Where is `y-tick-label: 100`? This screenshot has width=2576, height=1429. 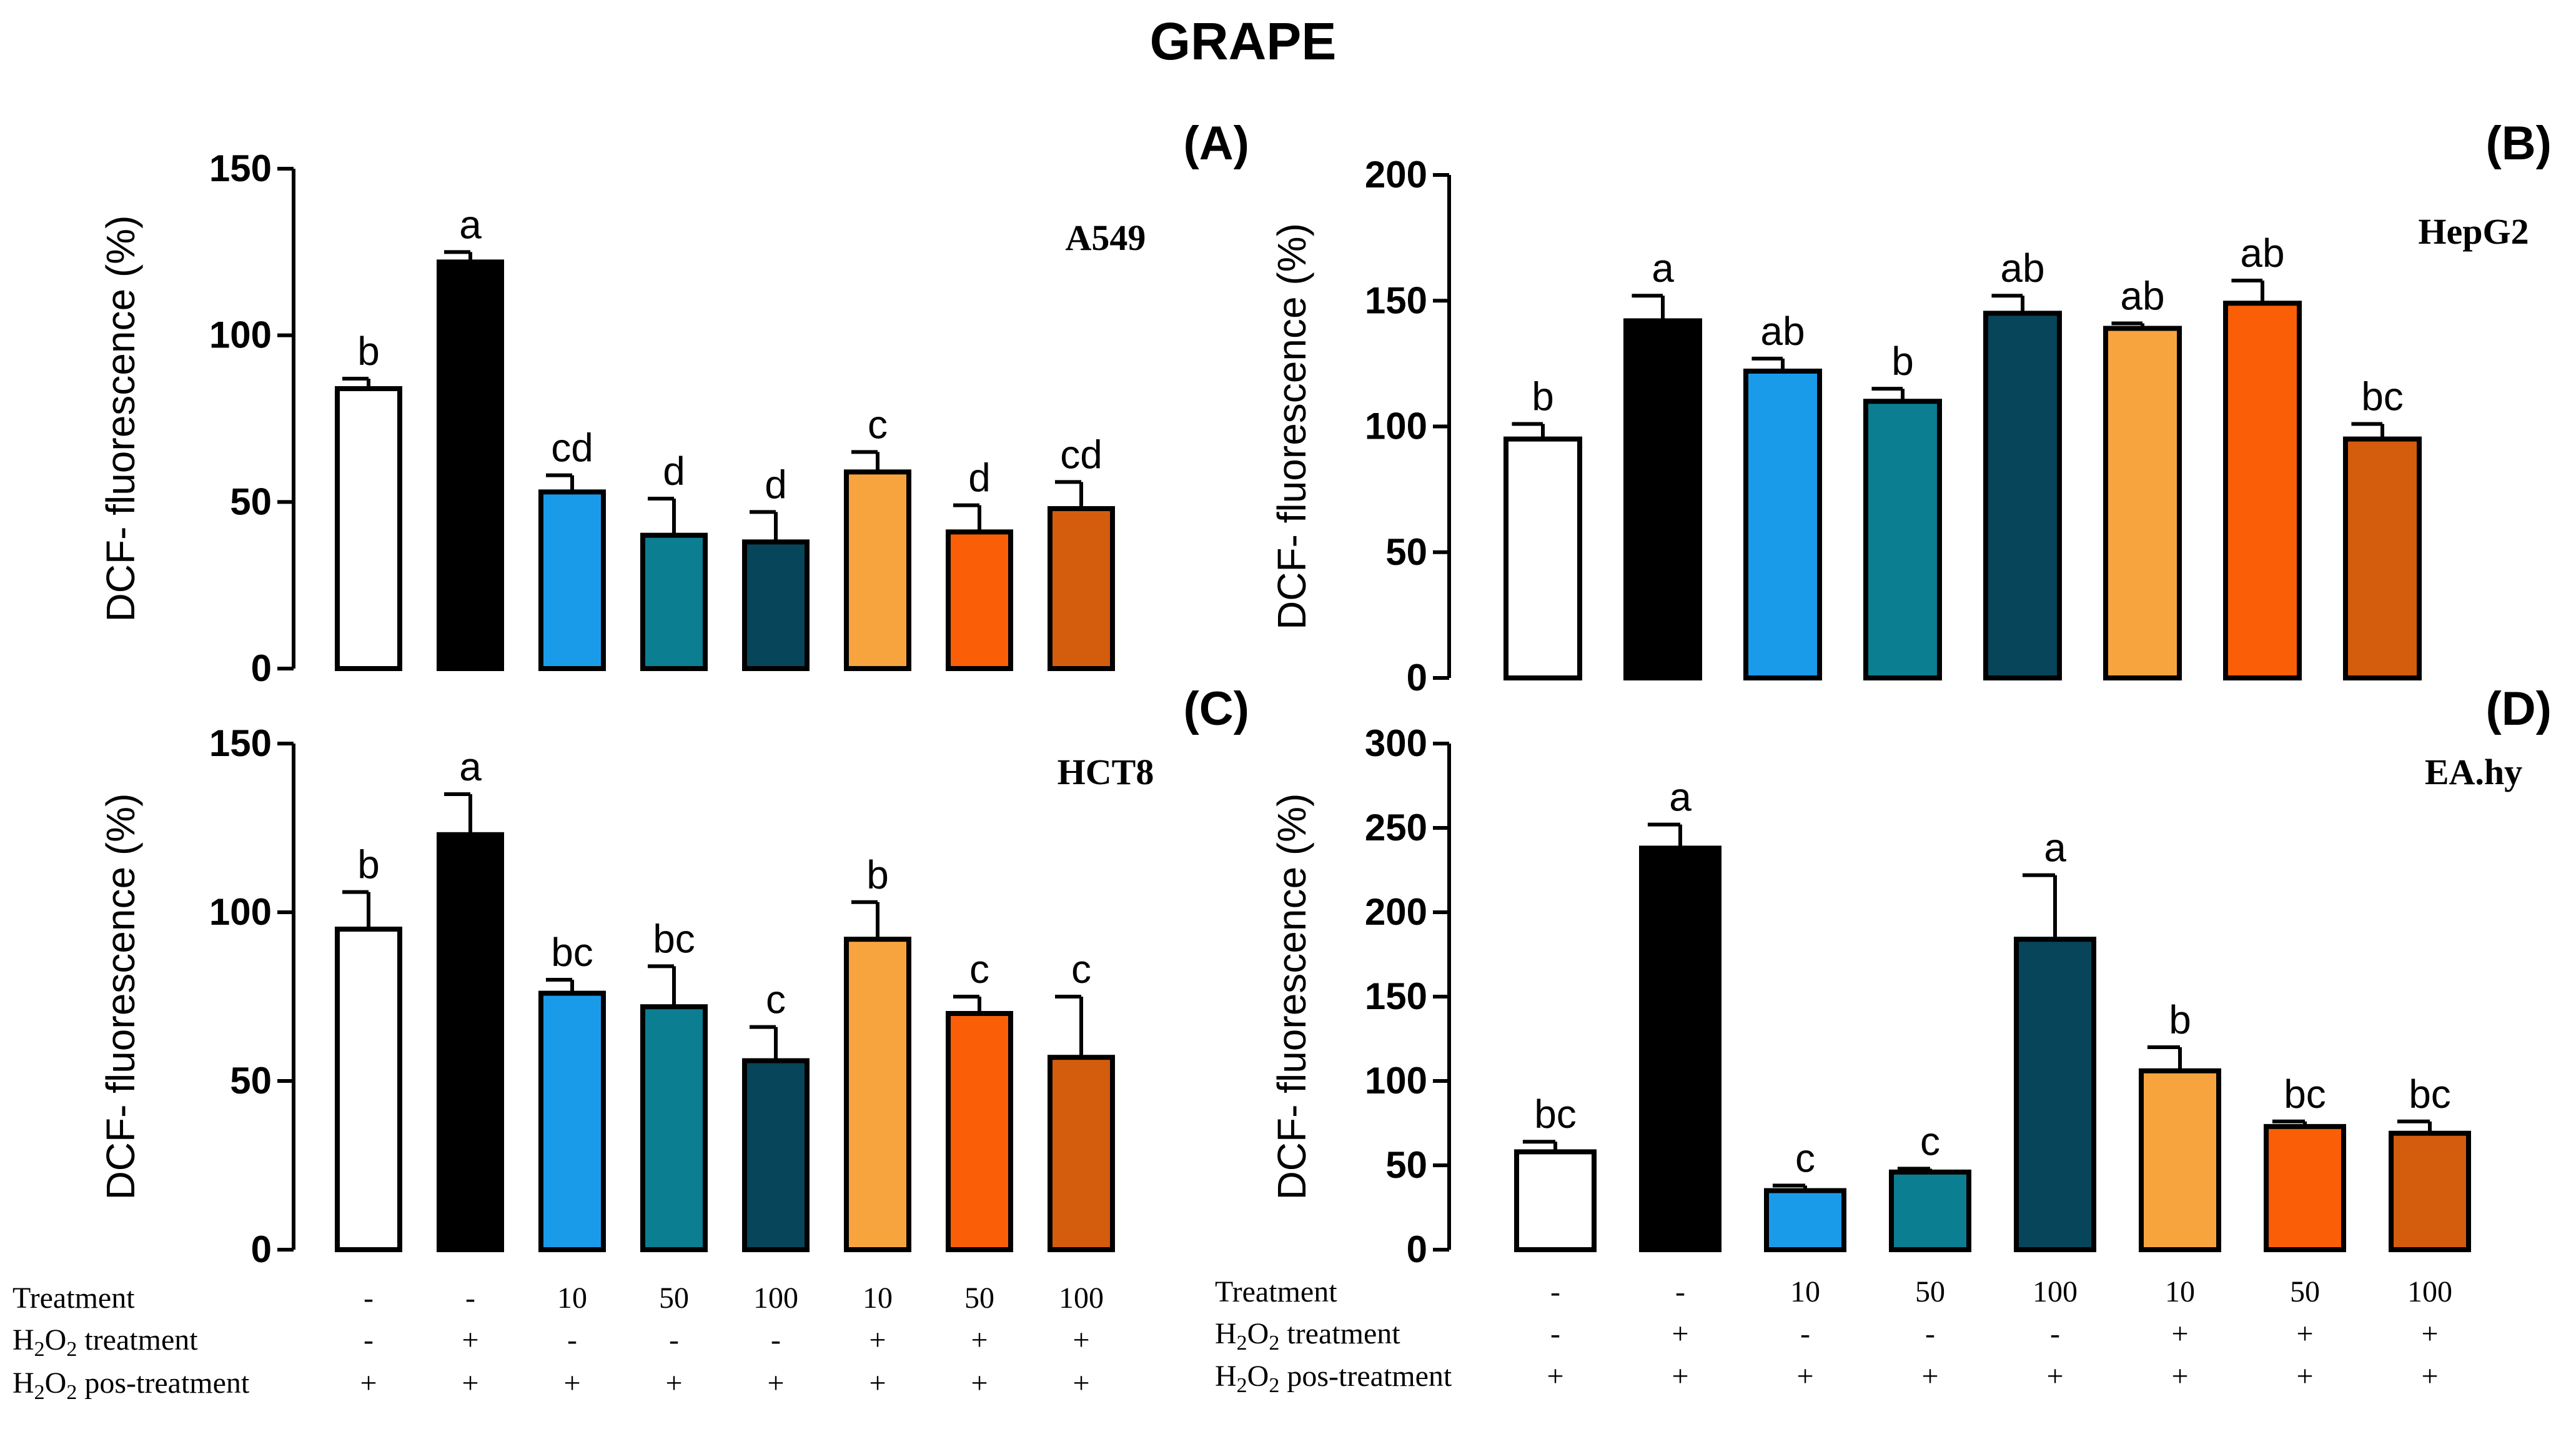
y-tick-label: 100 is located at coordinates (240, 335).